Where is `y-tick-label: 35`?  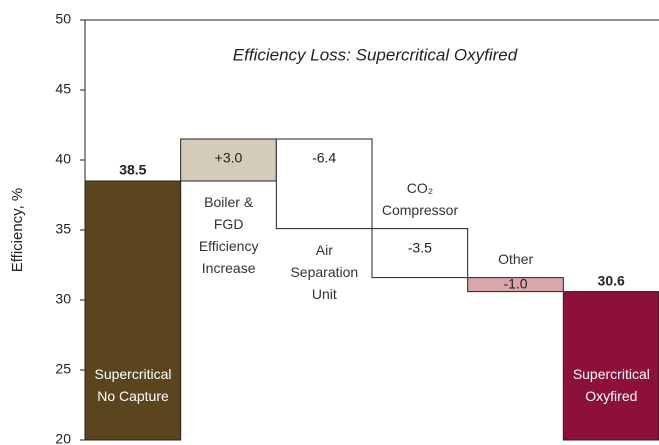 y-tick-label: 35 is located at coordinates (63, 229).